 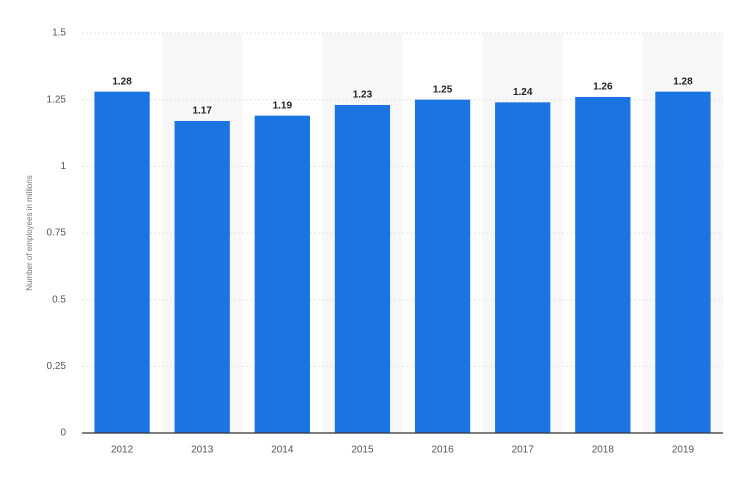 I want to click on y-tick-label: 0.75, so click(x=57, y=233).